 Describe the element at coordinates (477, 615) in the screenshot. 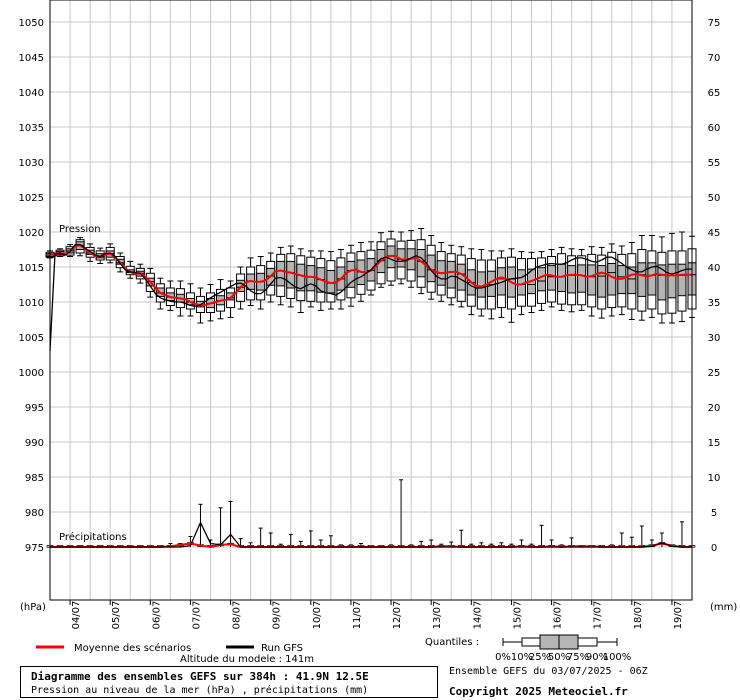

I see `x-tick-label: 14/07` at that location.